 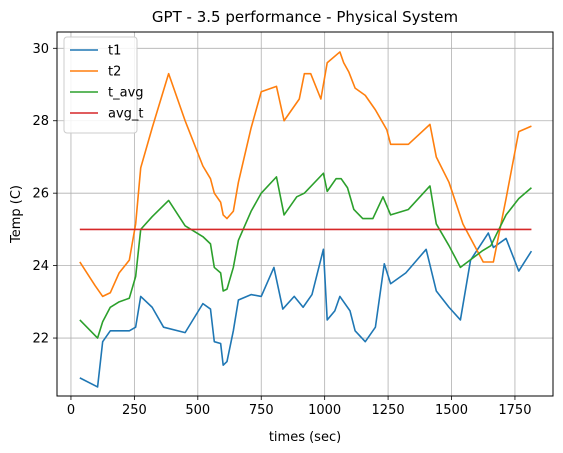 What do you see at coordinates (40, 49) in the screenshot?
I see `y-tick-label: 30` at bounding box center [40, 49].